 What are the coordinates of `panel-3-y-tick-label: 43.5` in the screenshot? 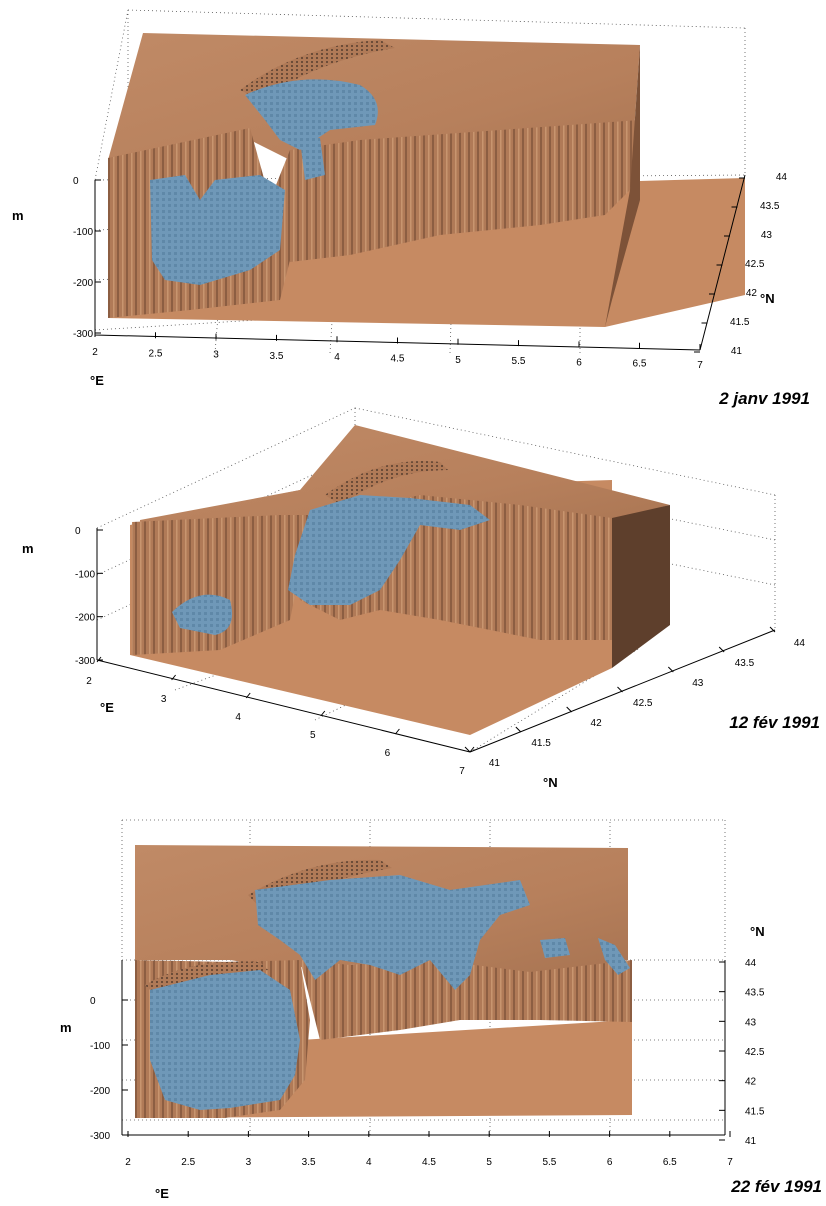 It's located at (755, 993).